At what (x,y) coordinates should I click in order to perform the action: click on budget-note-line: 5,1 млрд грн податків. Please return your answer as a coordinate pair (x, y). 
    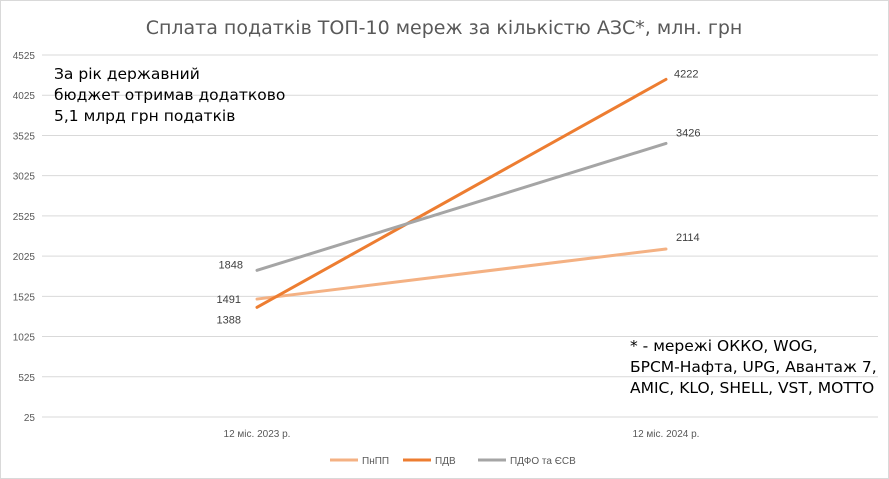
    Looking at the image, I should click on (145, 116).